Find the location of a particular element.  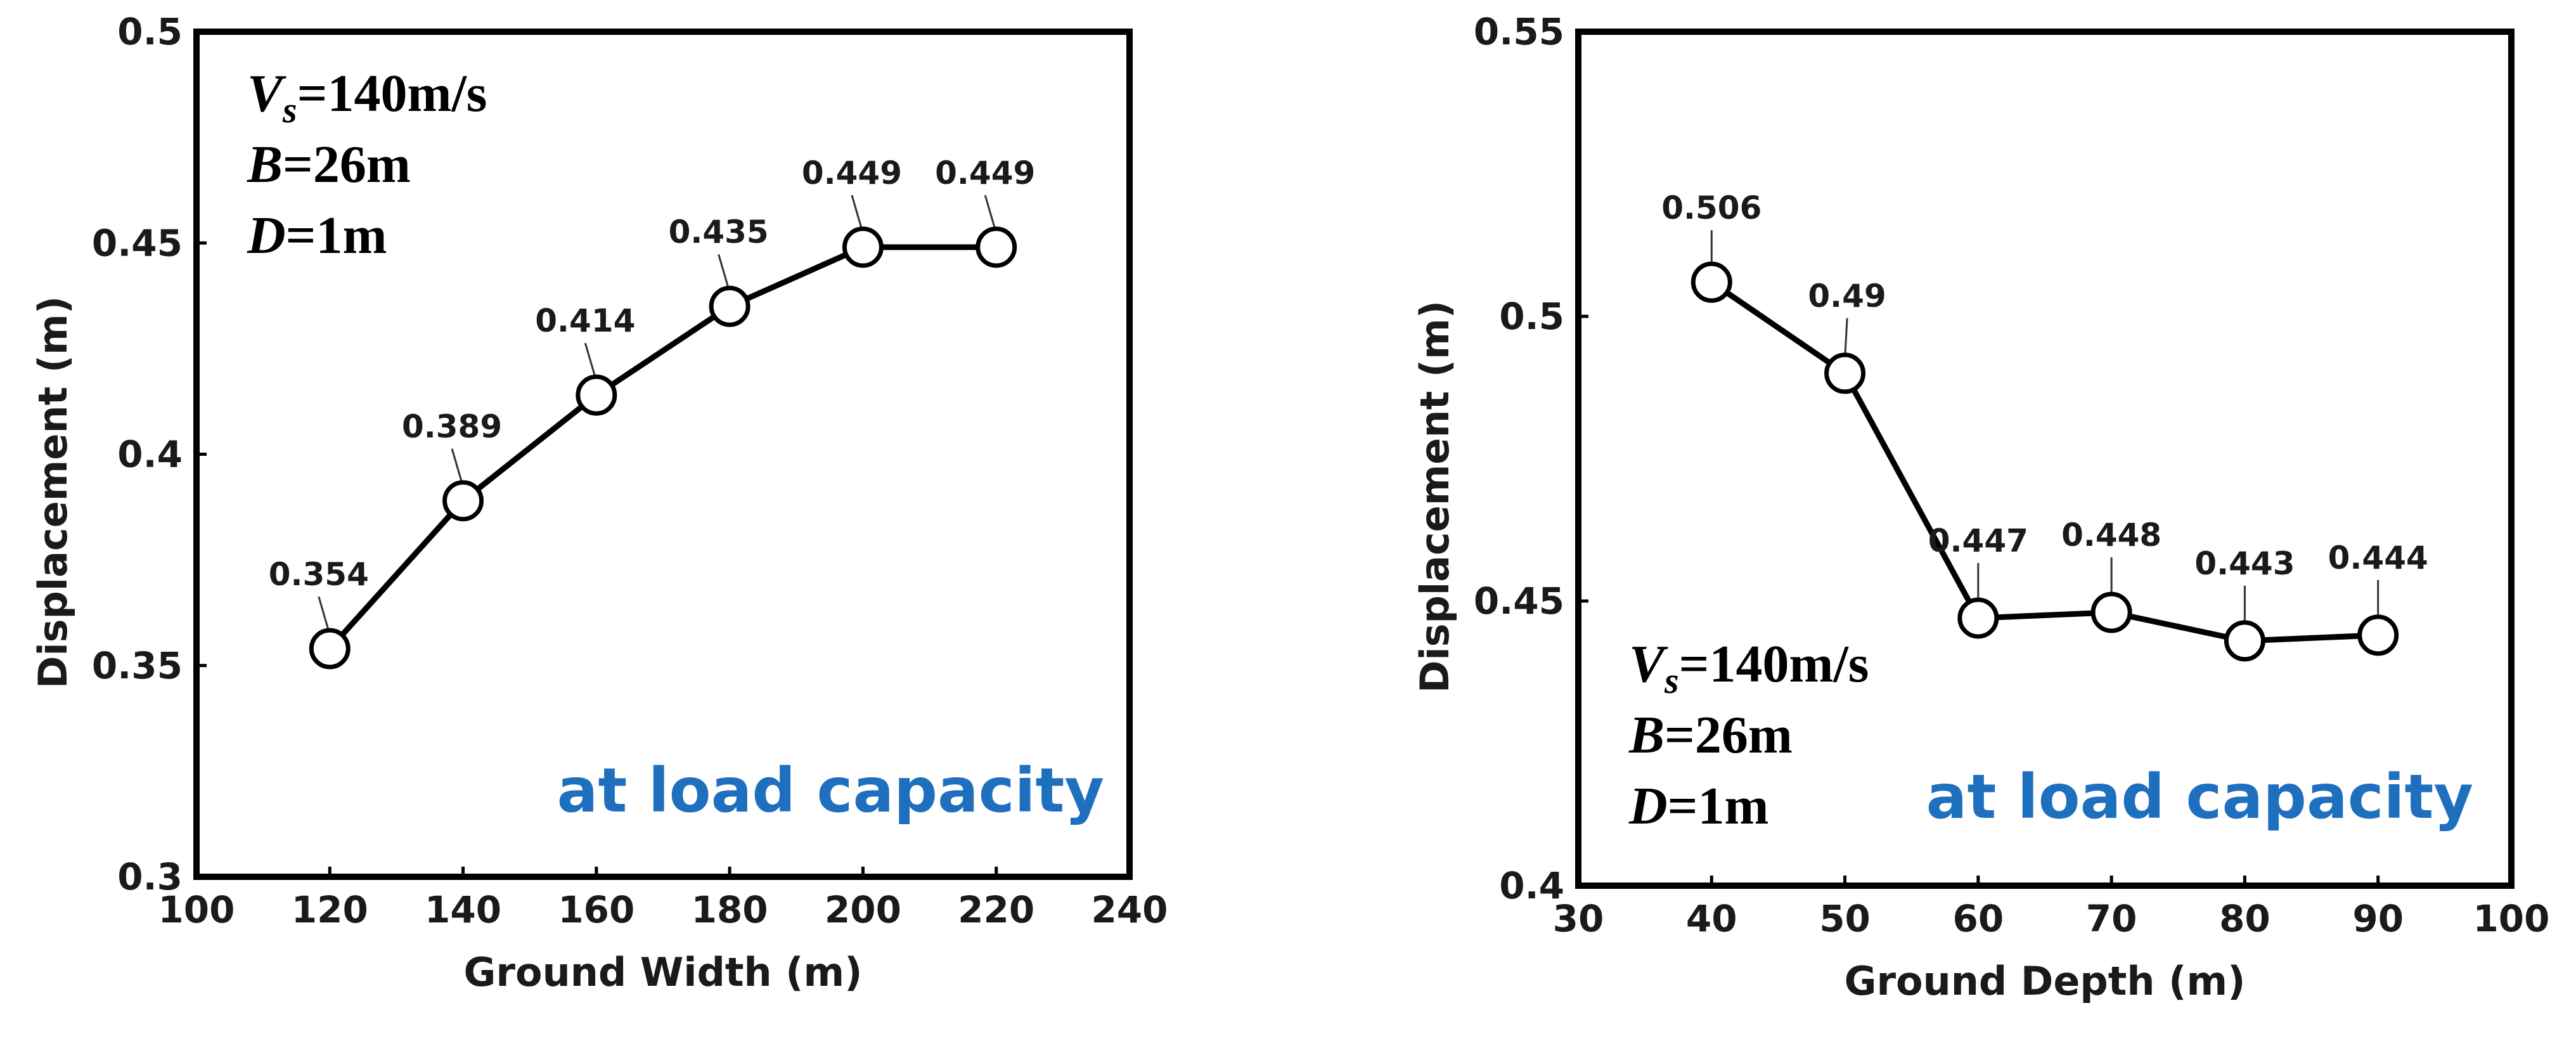

x-tick-label: 180 is located at coordinates (730, 909).